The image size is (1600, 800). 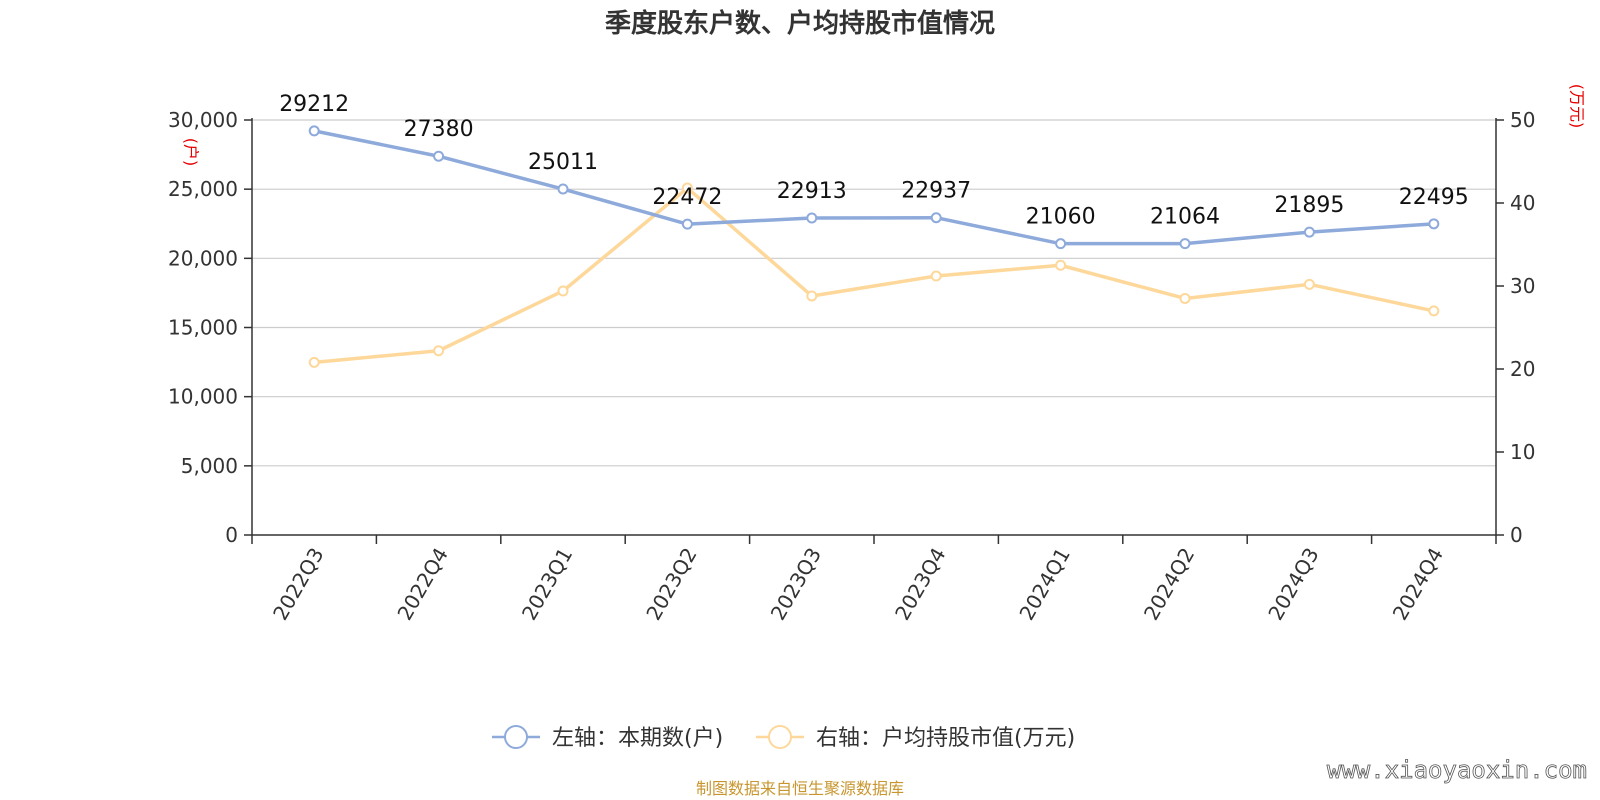 I want to click on data-label: 21895, so click(x=1309, y=205).